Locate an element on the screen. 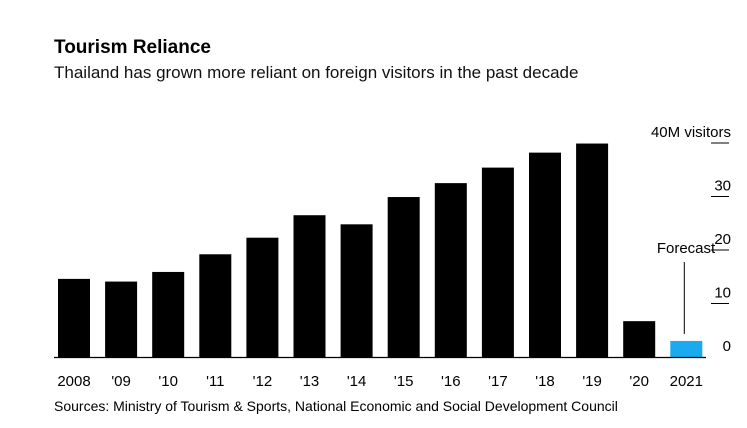  y-tick-label: 10 is located at coordinates (722, 293).